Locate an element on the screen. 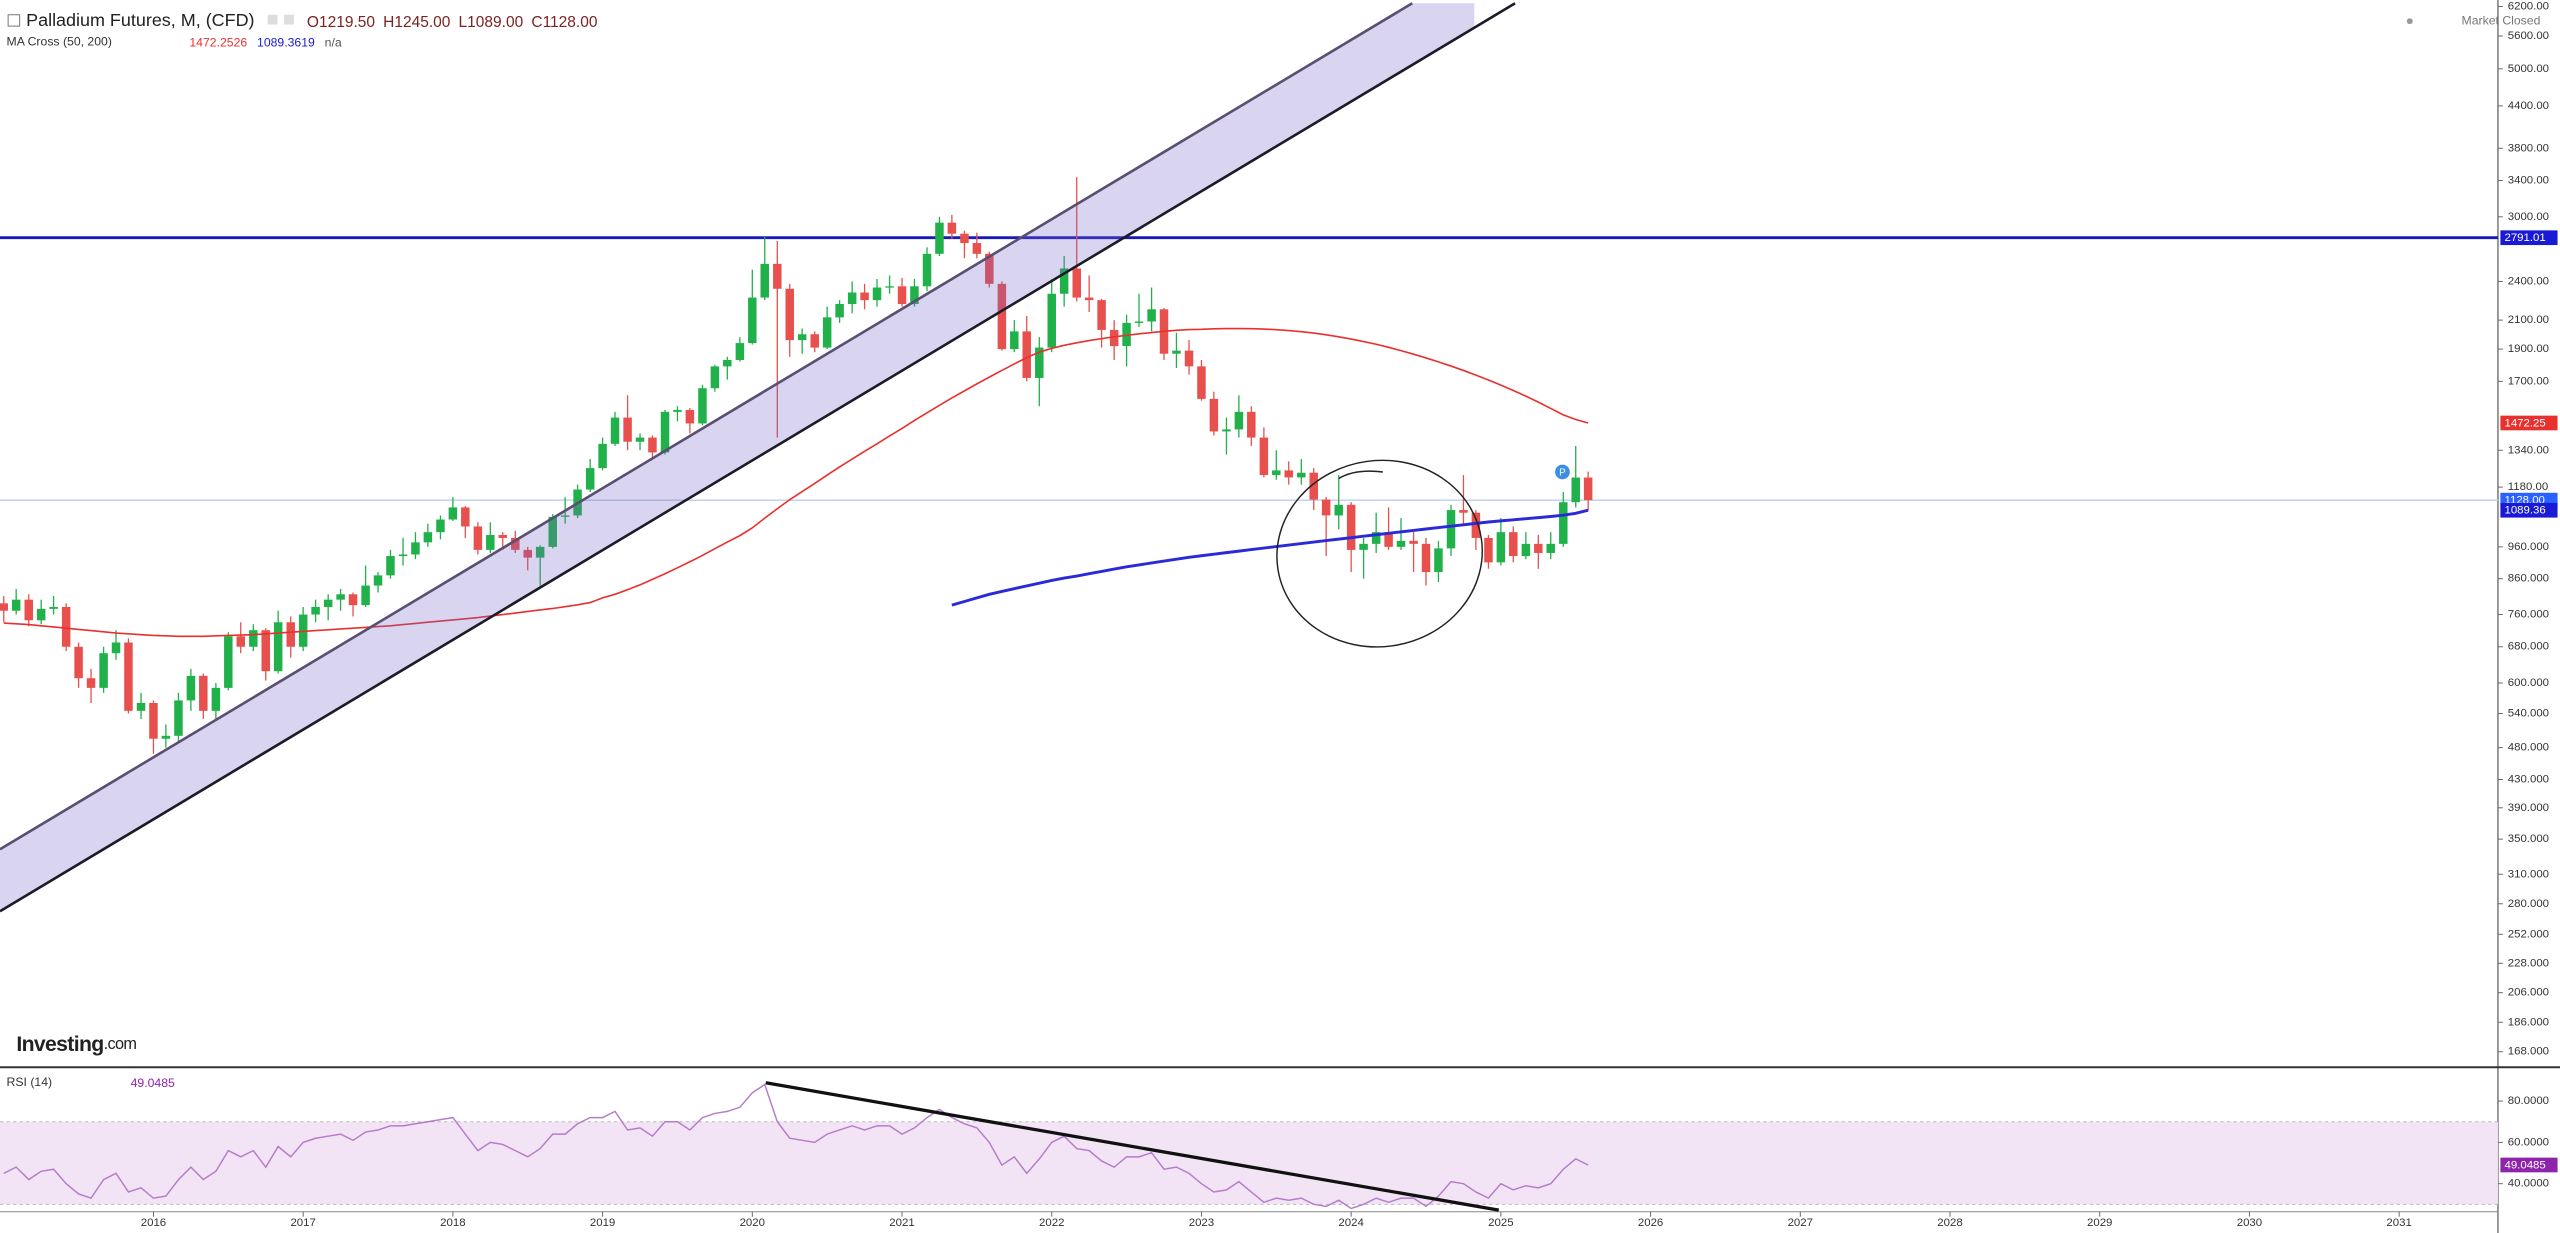  instrument-title: Palladium Futures, M, (CFD) is located at coordinates (140, 20).